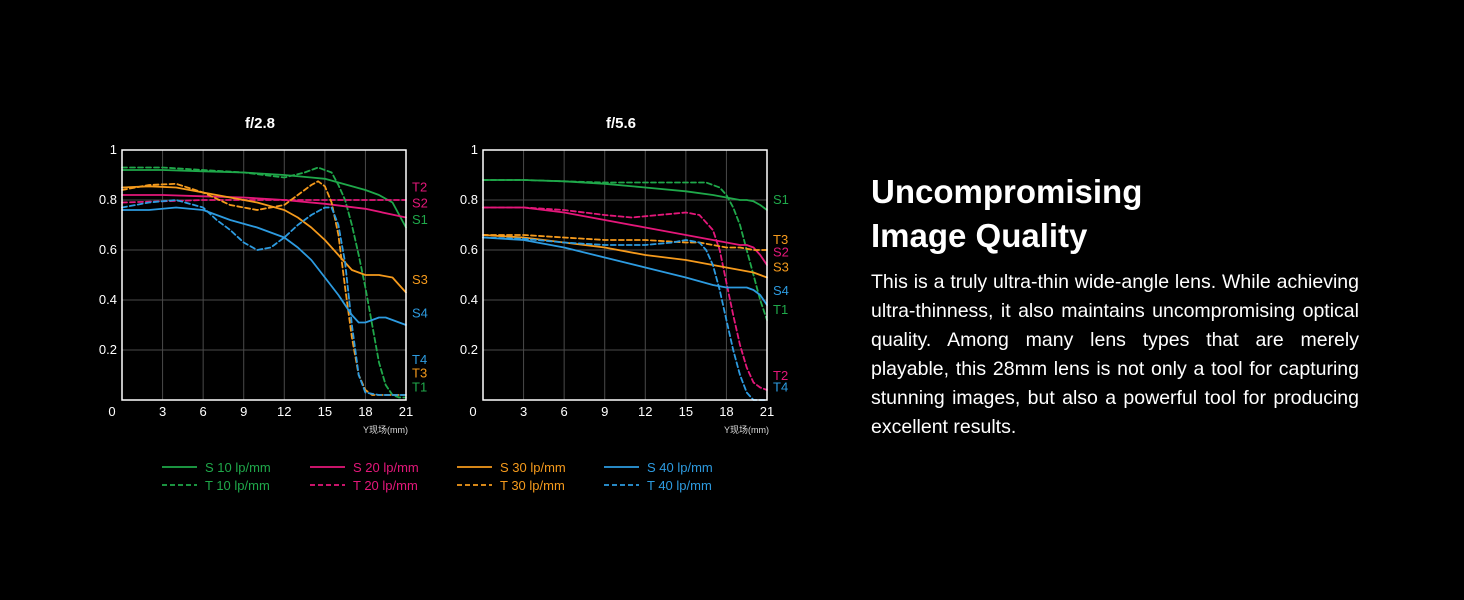 The height and width of the screenshot is (600, 1464). What do you see at coordinates (260, 123) in the screenshot?
I see `chart-title: f/2.8` at bounding box center [260, 123].